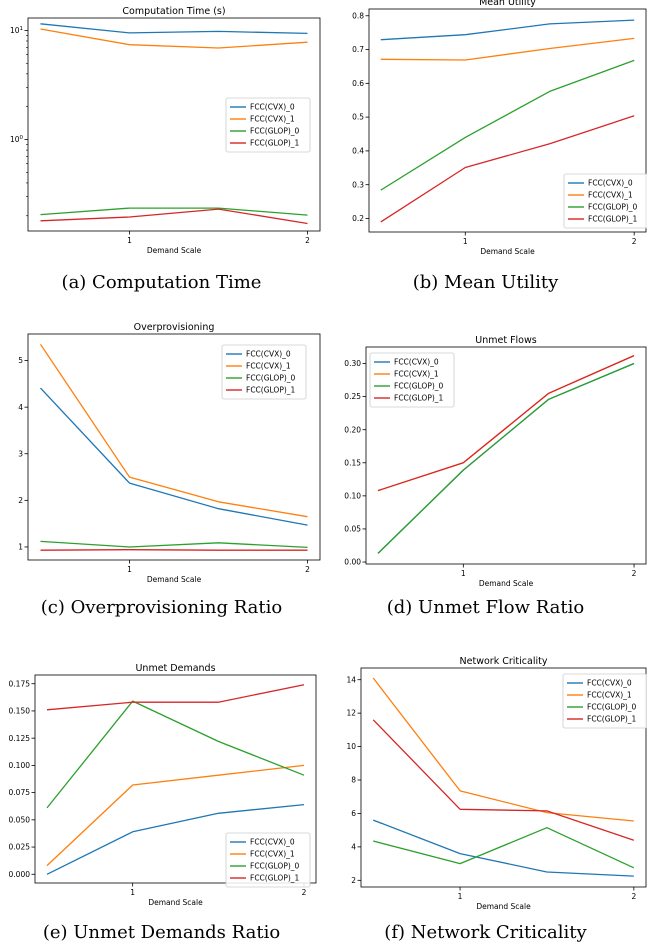 This screenshot has width=647, height=950. I want to click on y-tick-label: 3, so click(20, 453).